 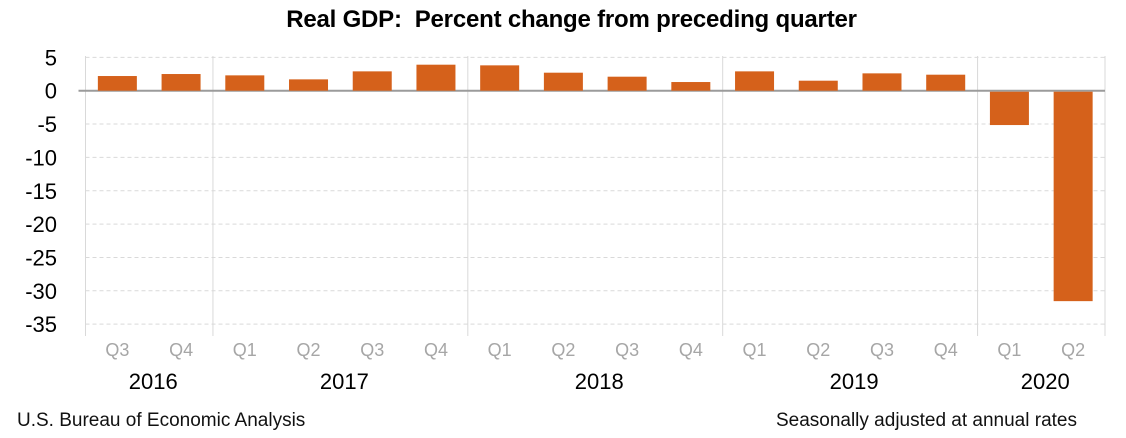 What do you see at coordinates (599, 381) in the screenshot?
I see `year-label: 2018` at bounding box center [599, 381].